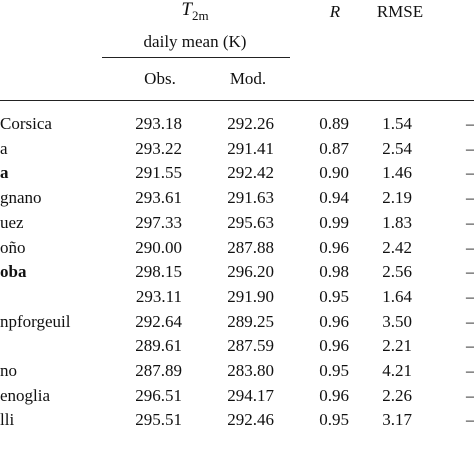 The width and height of the screenshot is (474, 474). Describe the element at coordinates (335, 11) in the screenshot. I see `r-header: R` at that location.